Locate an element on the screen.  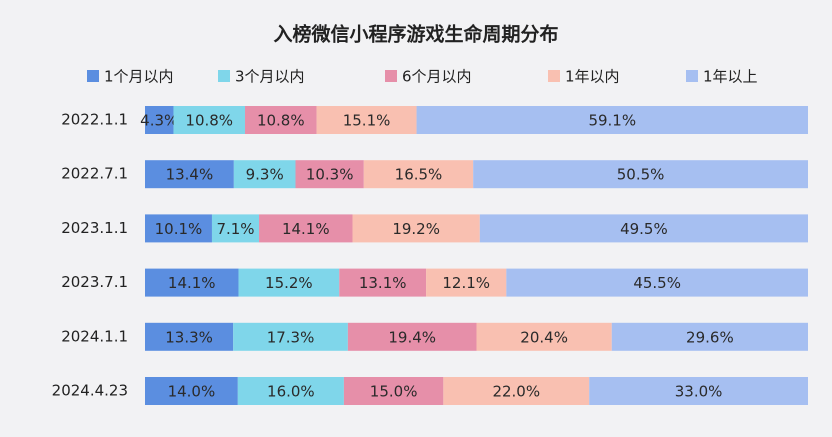
value-label: 49.5% is located at coordinates (644, 229).